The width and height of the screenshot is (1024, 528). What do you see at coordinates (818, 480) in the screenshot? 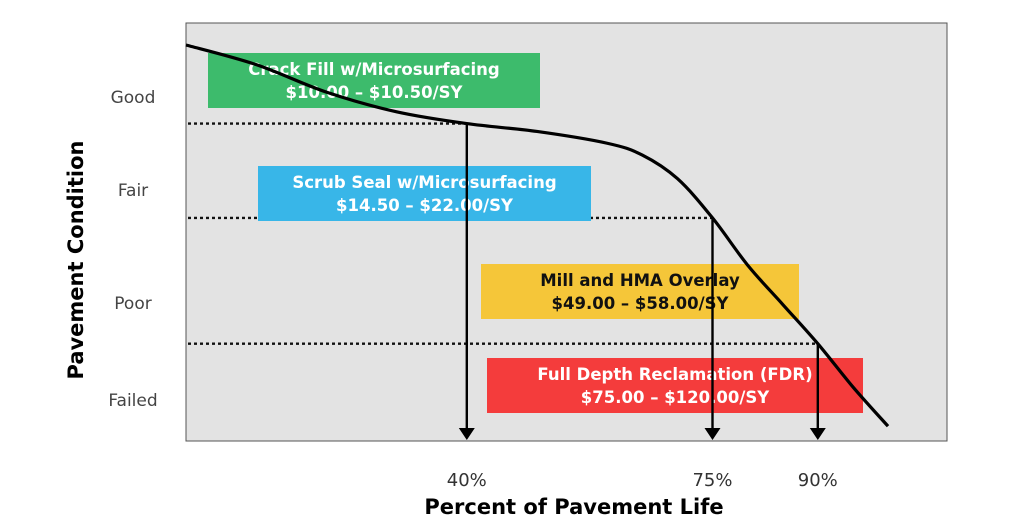
I see `x-tick-label: 90%` at bounding box center [818, 480].